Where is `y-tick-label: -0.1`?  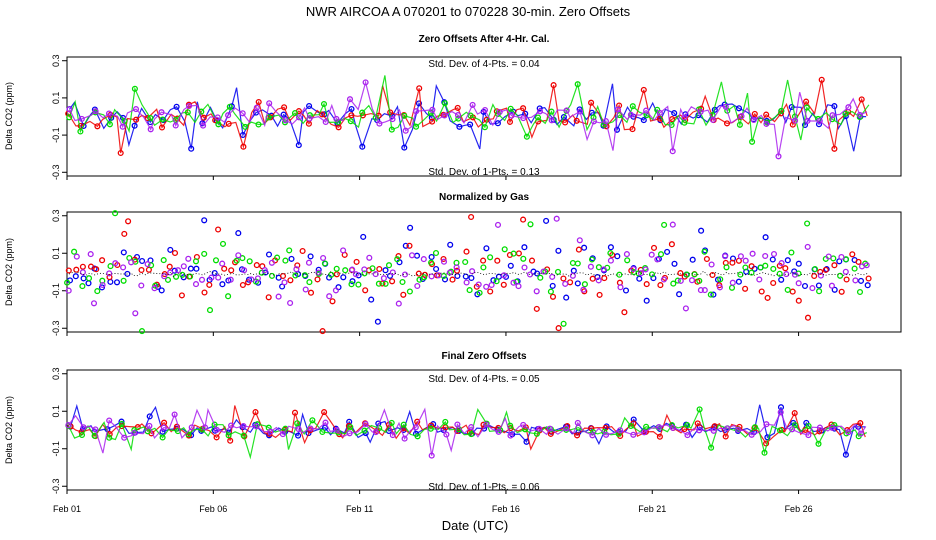 y-tick-label: -0.1 is located at coordinates (56, 135).